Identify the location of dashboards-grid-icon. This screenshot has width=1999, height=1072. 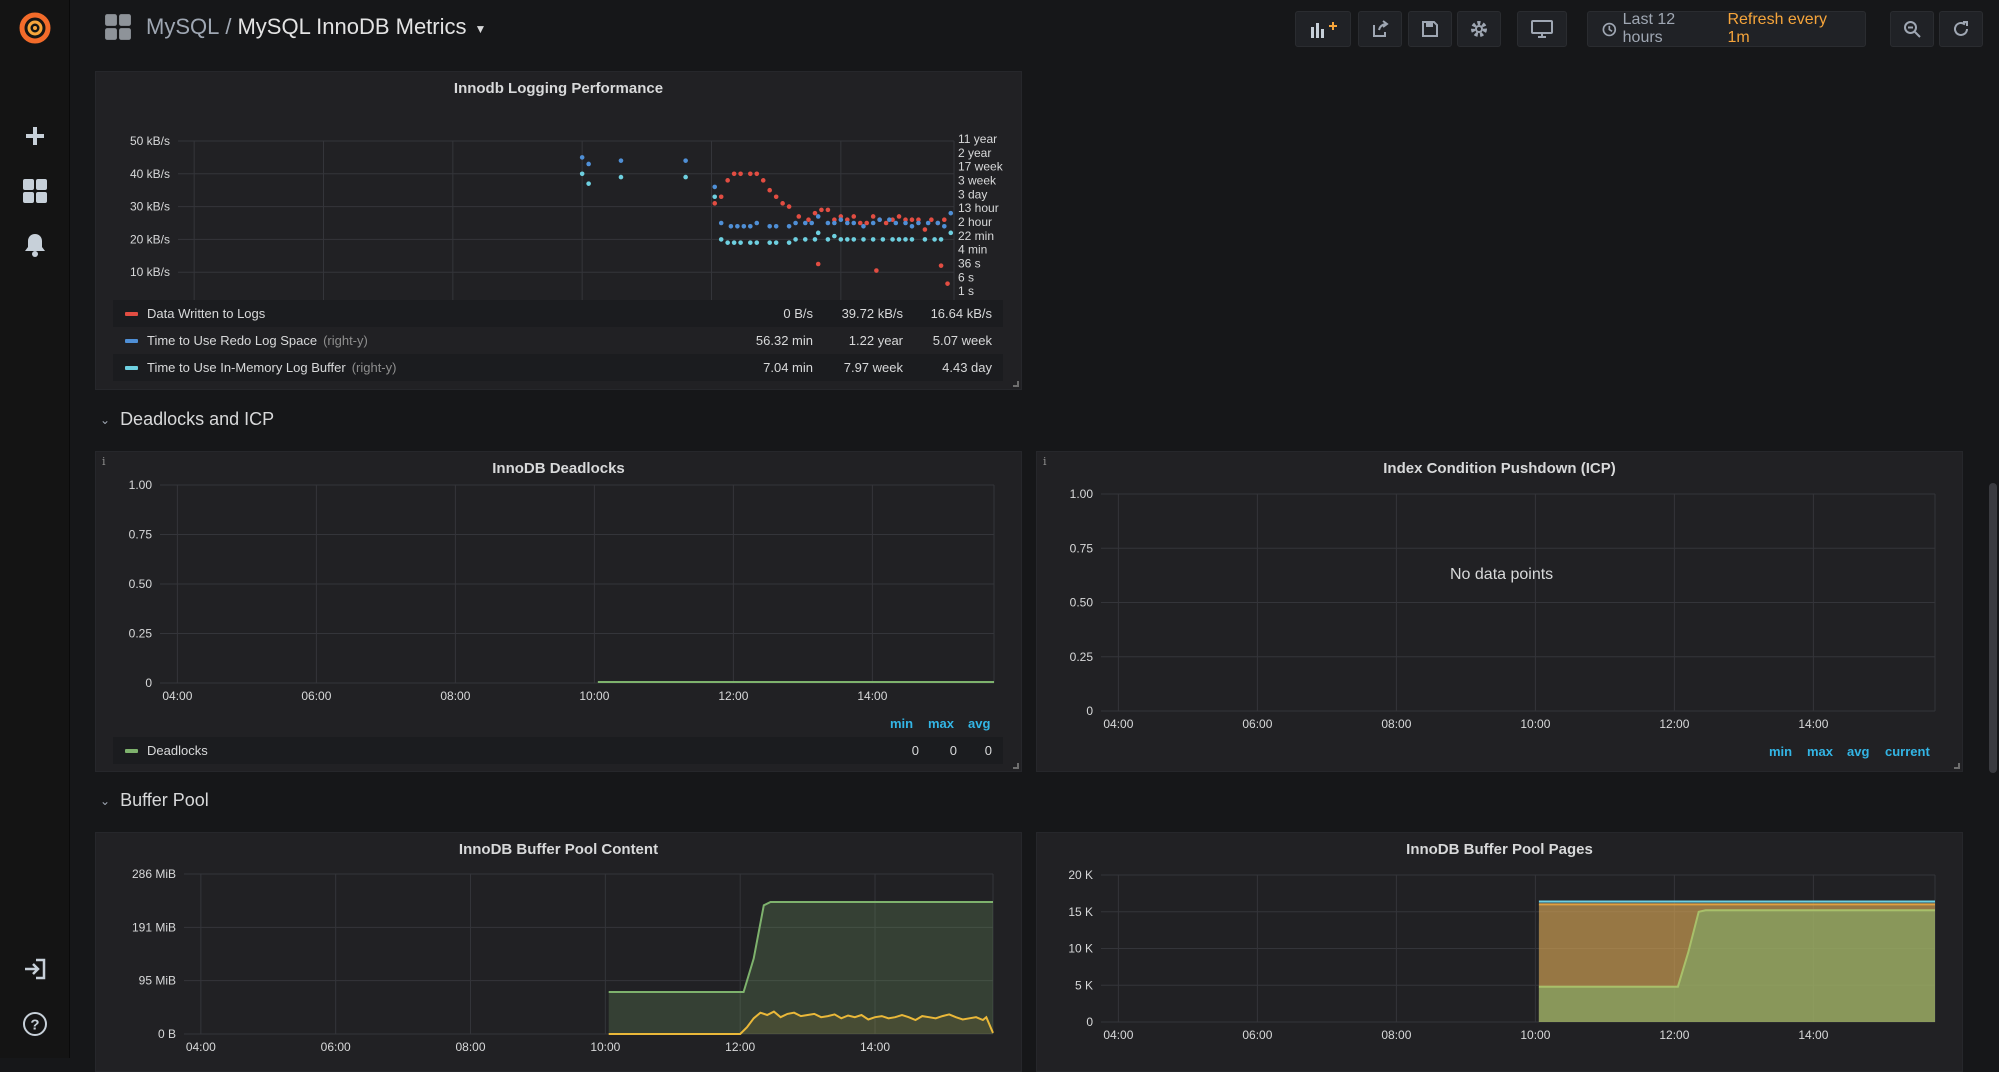
(35, 191).